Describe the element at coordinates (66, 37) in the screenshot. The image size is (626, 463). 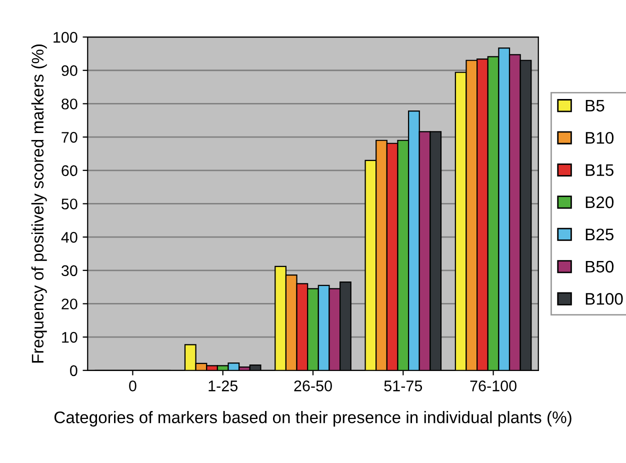
I see `y-tick-label: 100` at that location.